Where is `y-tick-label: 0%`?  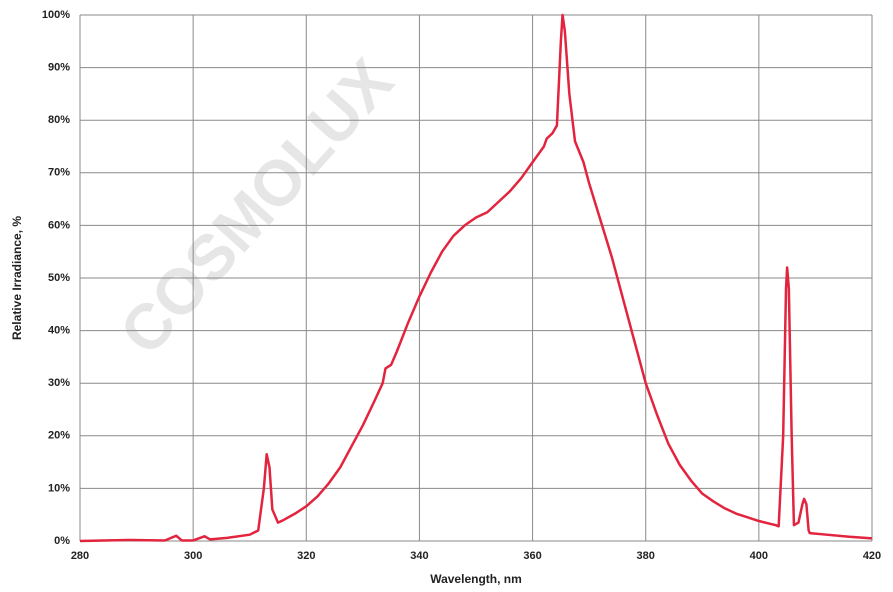
y-tick-label: 0% is located at coordinates (62, 541).